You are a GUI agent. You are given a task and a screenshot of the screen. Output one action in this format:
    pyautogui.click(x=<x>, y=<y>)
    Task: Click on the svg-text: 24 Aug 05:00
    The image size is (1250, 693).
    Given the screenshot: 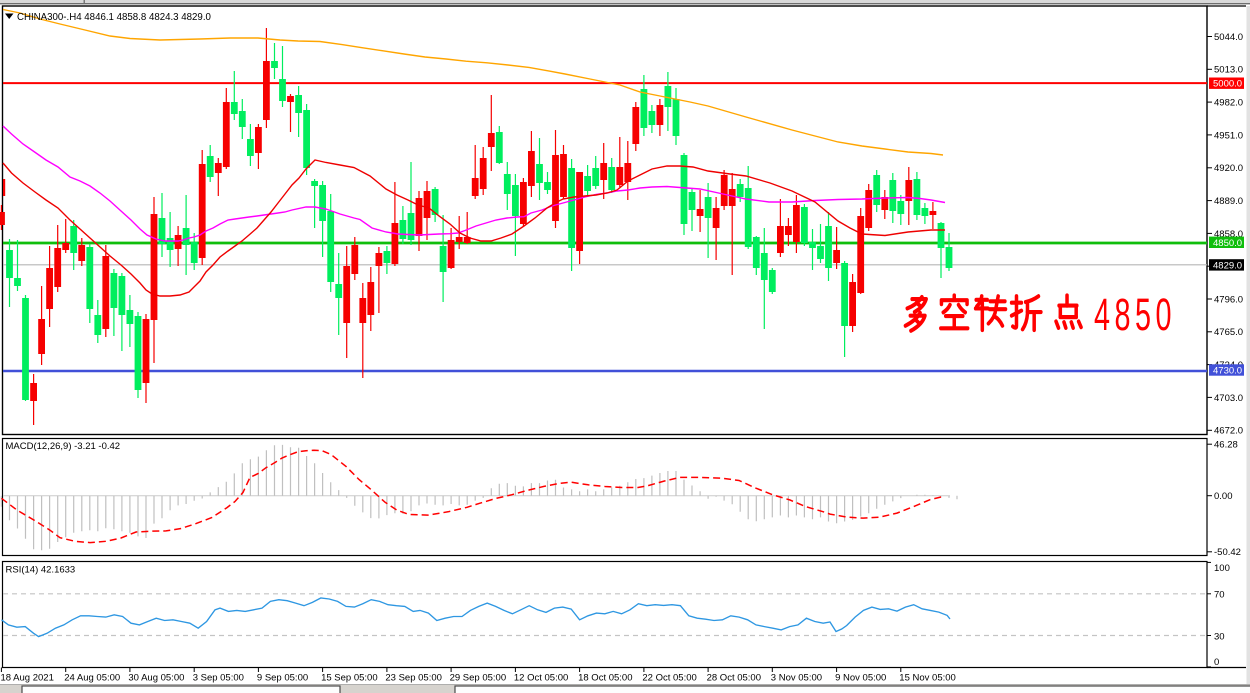 What is the action you would take?
    pyautogui.click(x=92, y=678)
    